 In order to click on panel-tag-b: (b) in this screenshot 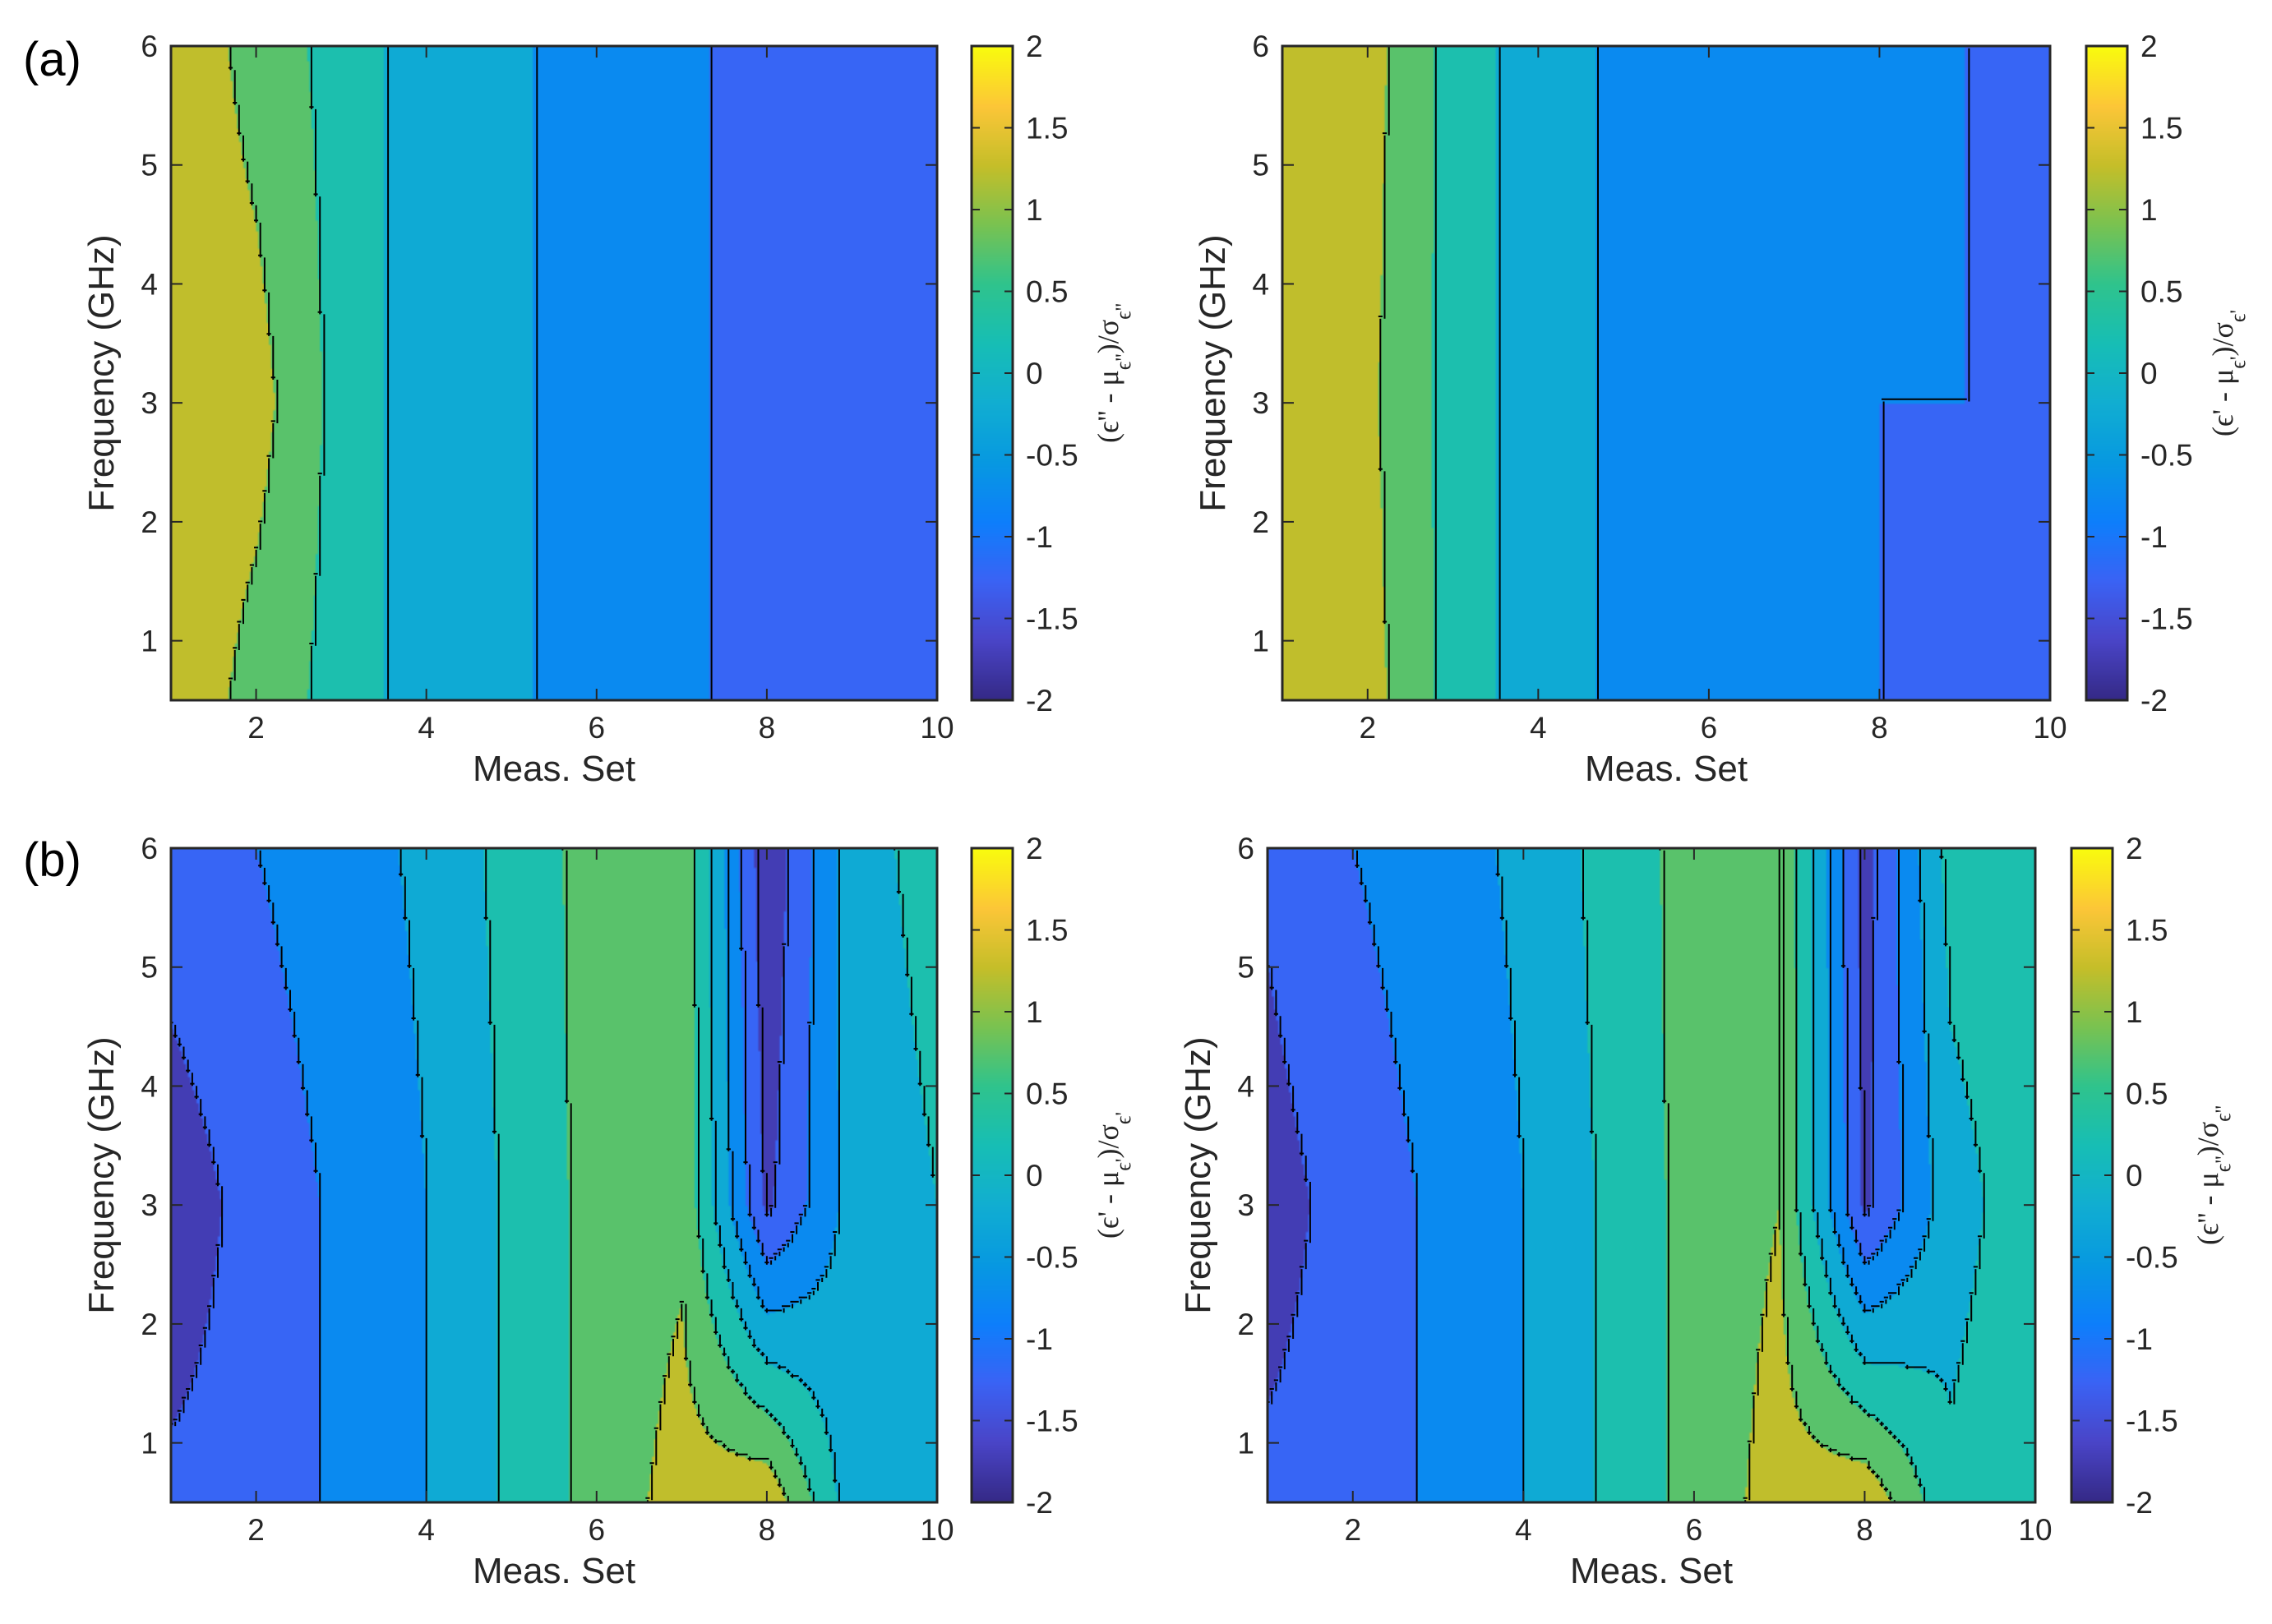, I will do `click(52, 860)`.